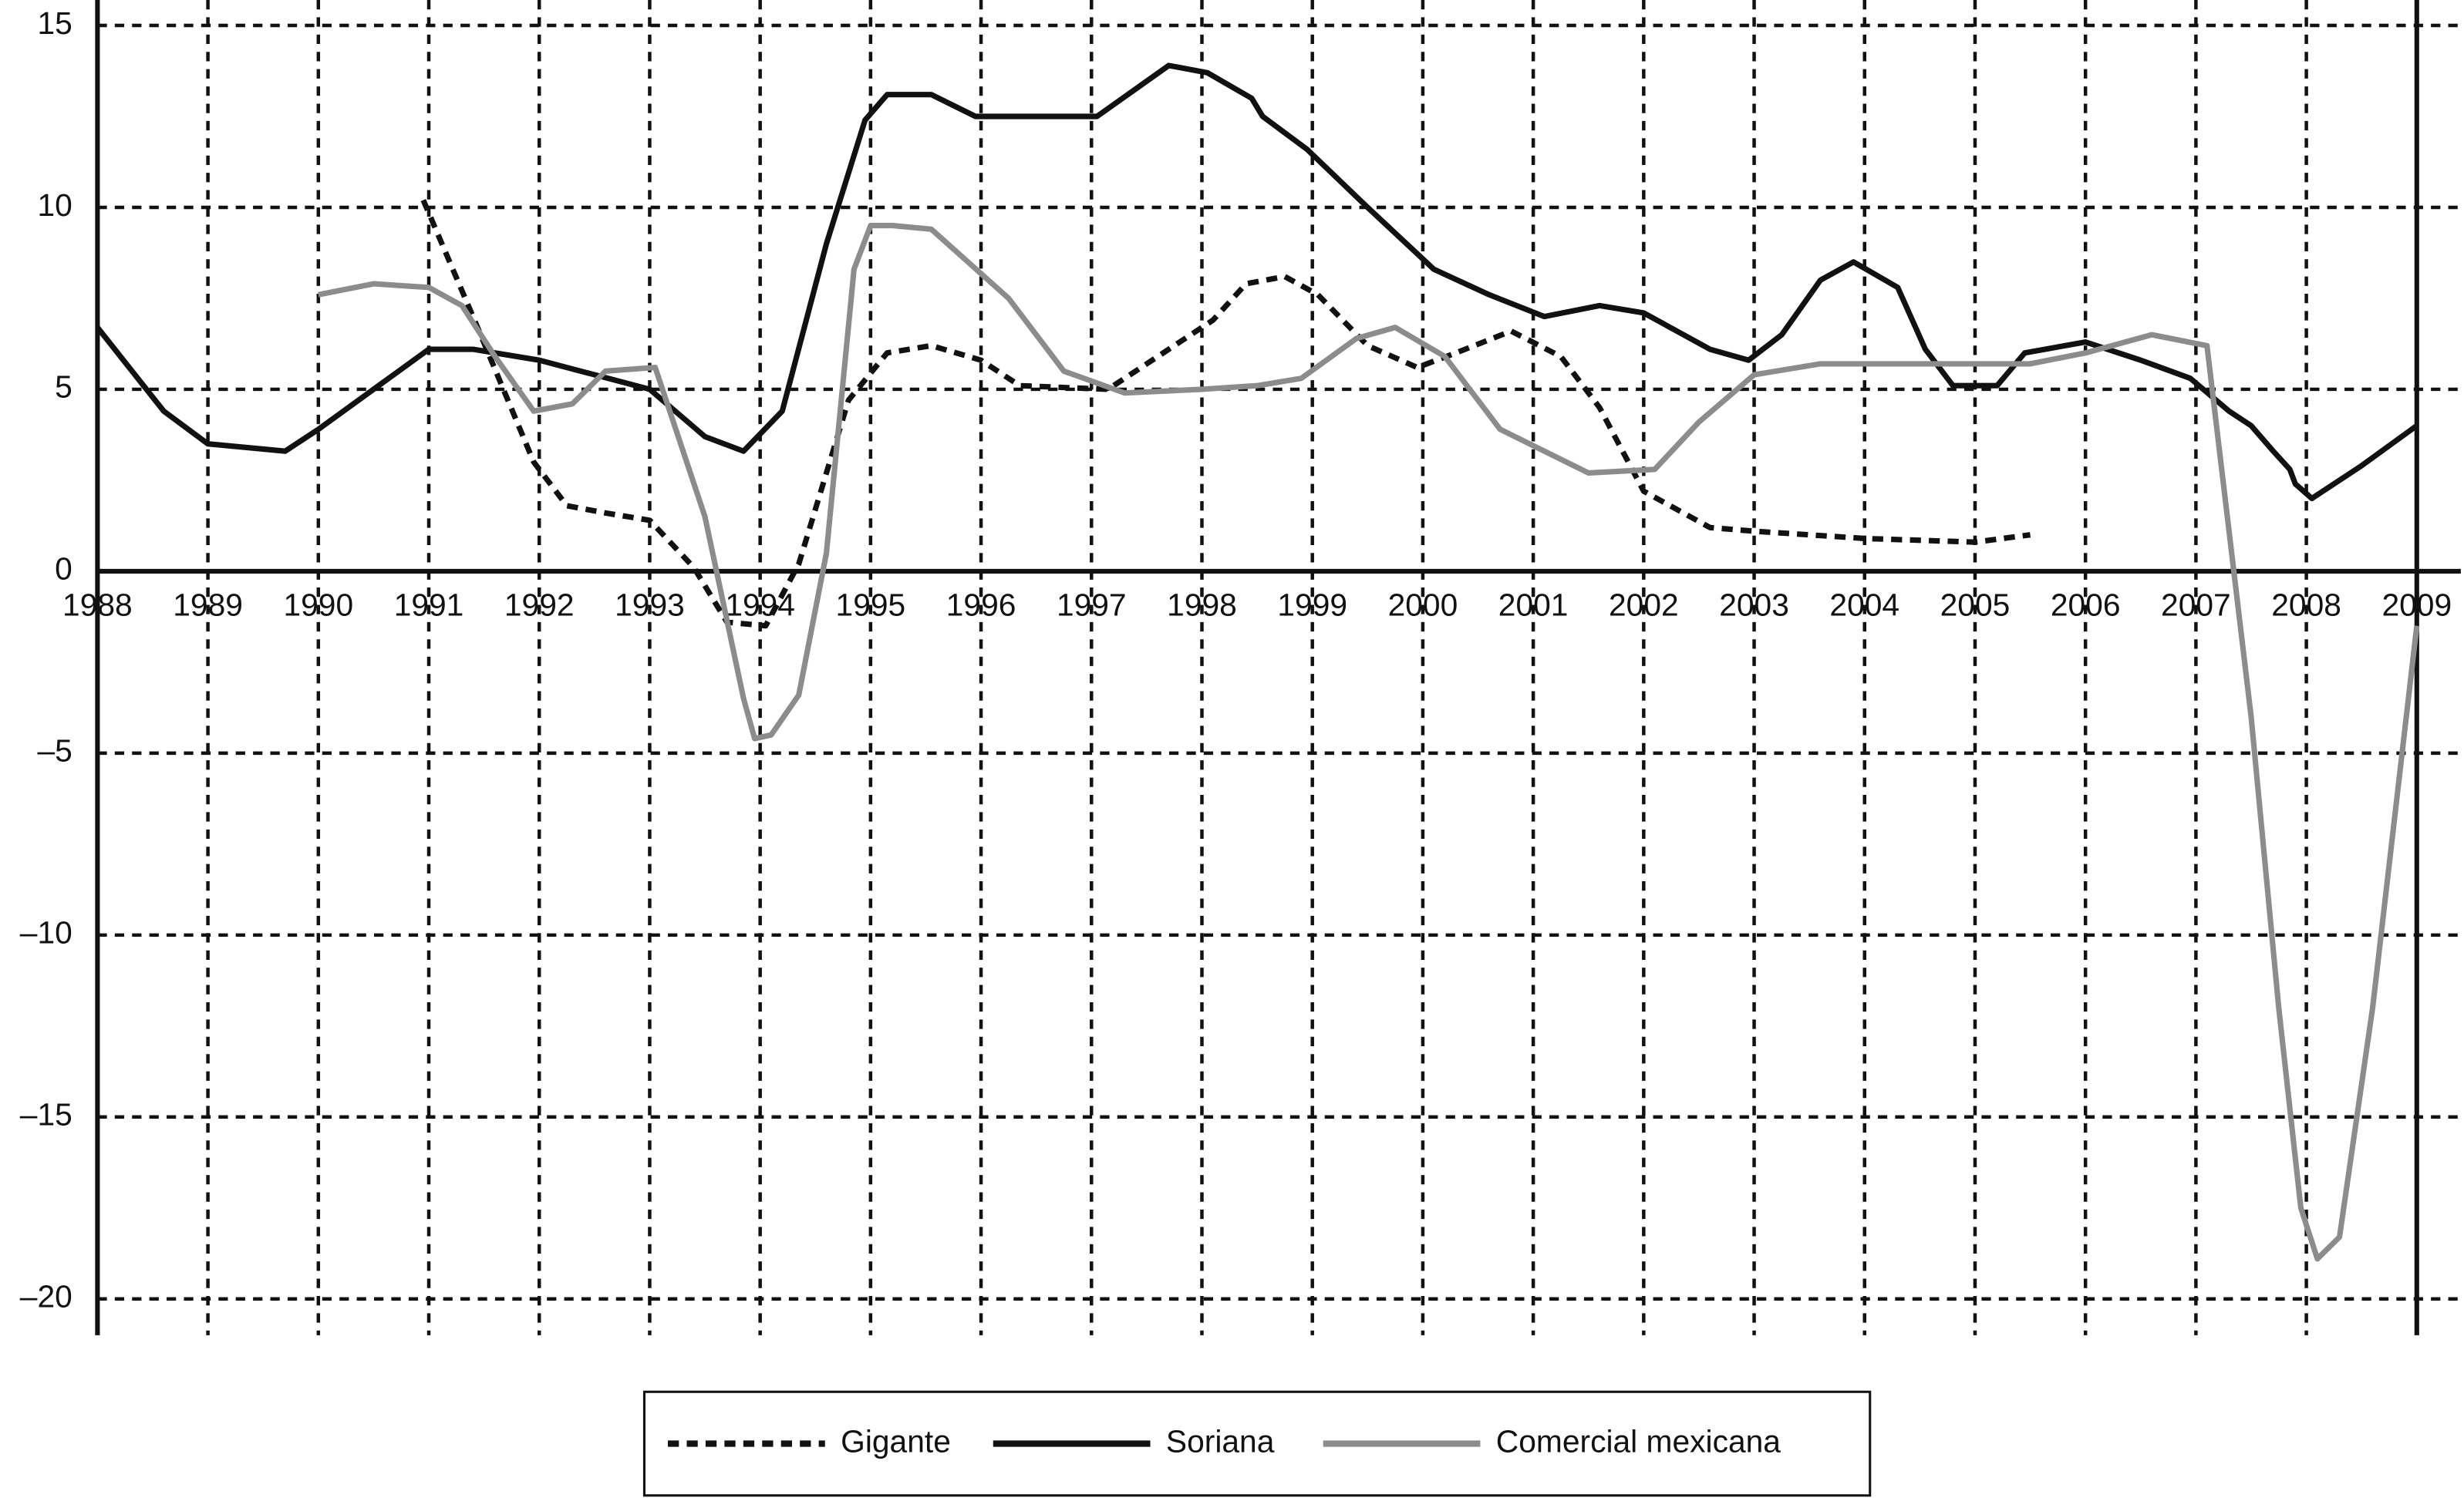  Describe the element at coordinates (871, 605) in the screenshot. I see `x-tick-label: 1995` at that location.